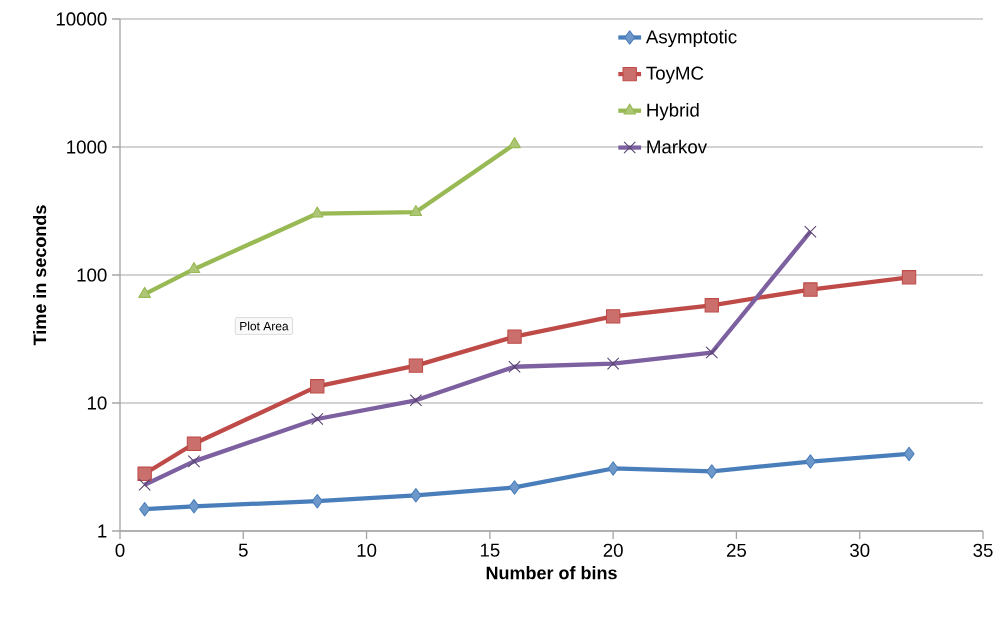 The height and width of the screenshot is (617, 1005). What do you see at coordinates (120, 550) in the screenshot?
I see `x-tick-label: 0` at bounding box center [120, 550].